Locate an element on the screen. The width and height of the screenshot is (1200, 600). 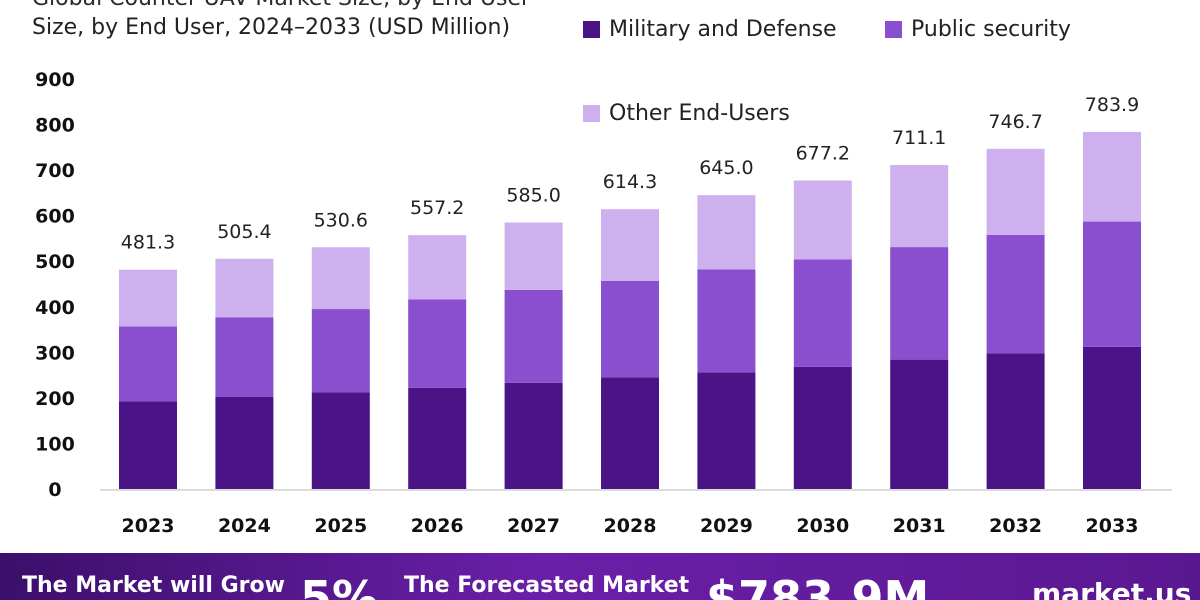
footer-grow-text: The Market will Grow is located at coordinates (153, 585).